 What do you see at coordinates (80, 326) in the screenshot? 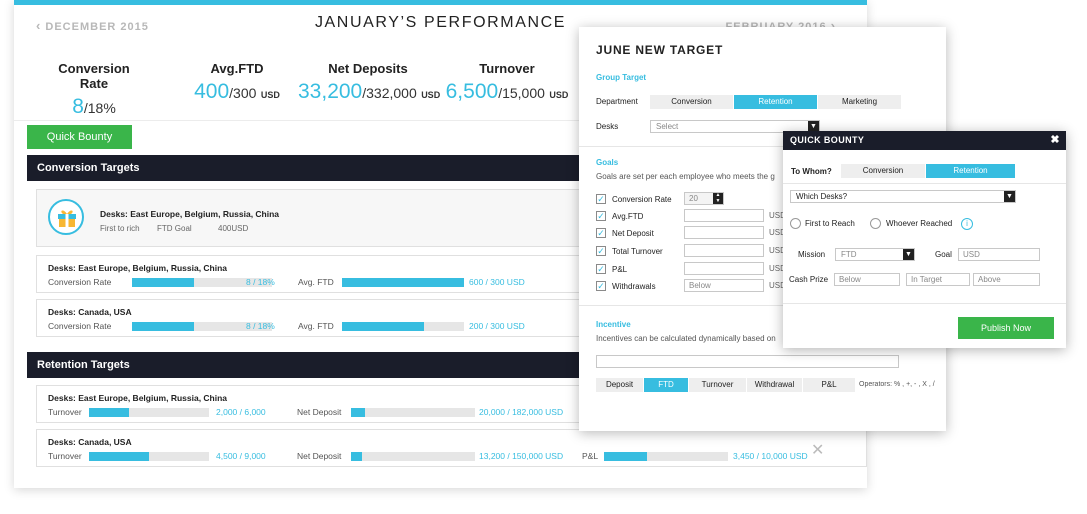
I see `metric-label: Conversion Rate` at bounding box center [80, 326].